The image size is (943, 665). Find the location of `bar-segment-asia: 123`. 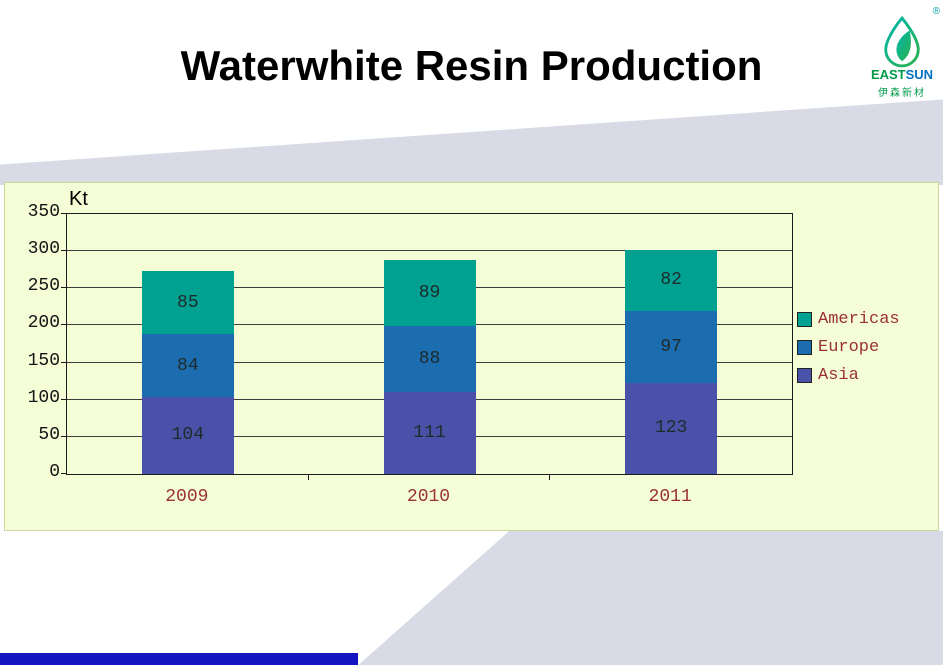

bar-segment-asia: 123 is located at coordinates (671, 428).